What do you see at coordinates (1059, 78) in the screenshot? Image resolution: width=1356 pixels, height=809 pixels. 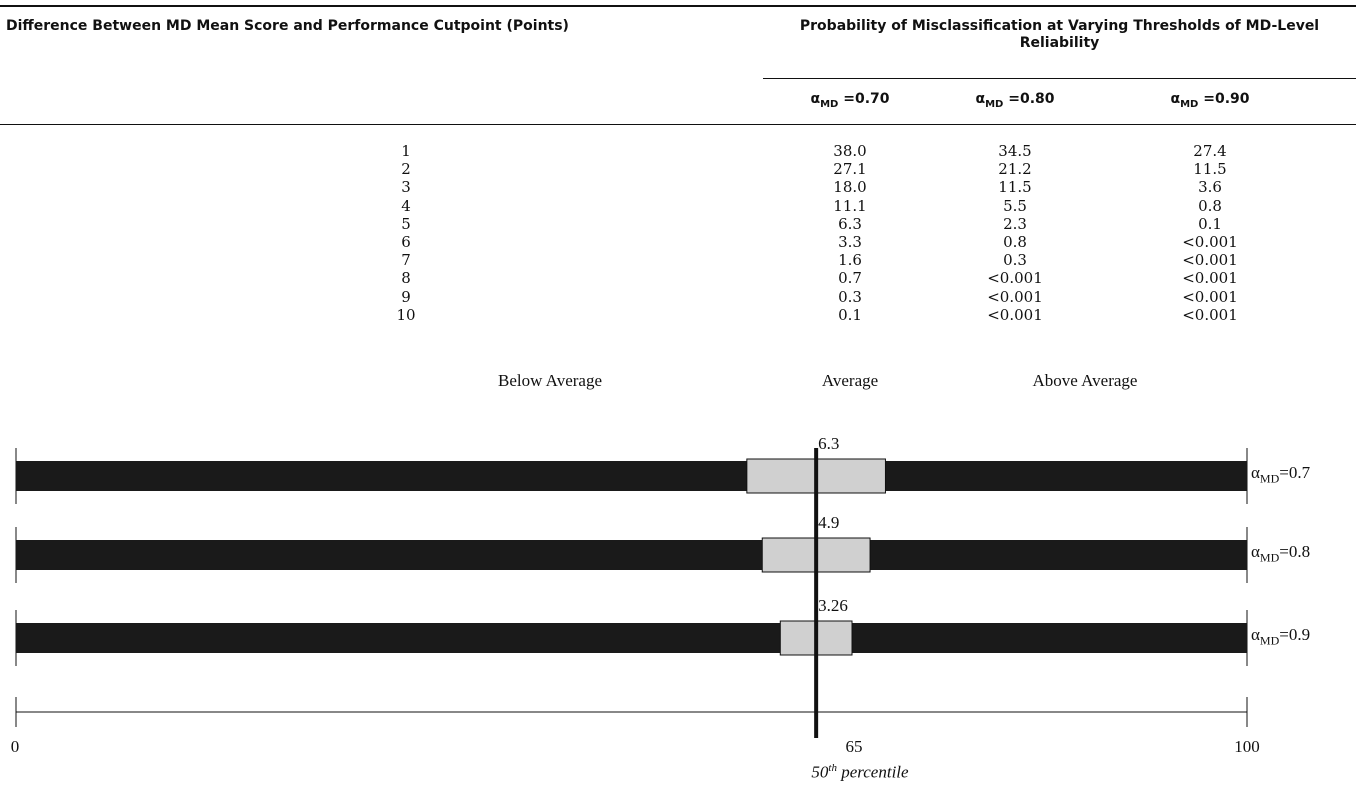 I see `table-header-subrule` at bounding box center [1059, 78].